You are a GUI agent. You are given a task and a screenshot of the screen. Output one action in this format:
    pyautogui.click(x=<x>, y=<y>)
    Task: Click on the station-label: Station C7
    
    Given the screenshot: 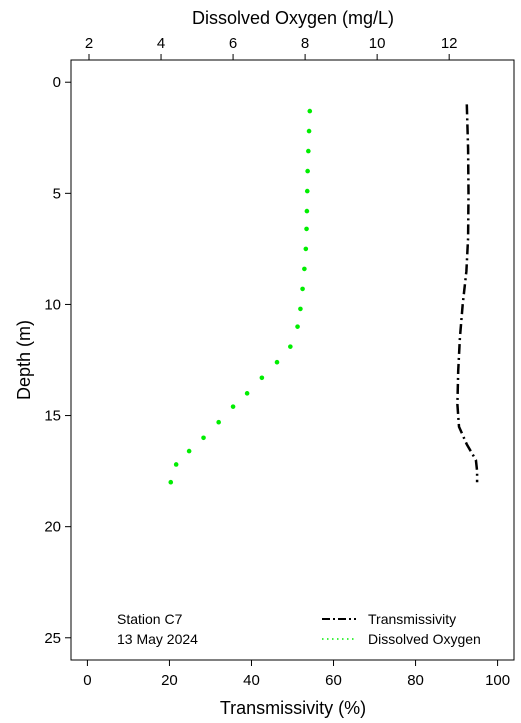 What is the action you would take?
    pyautogui.click(x=150, y=619)
    